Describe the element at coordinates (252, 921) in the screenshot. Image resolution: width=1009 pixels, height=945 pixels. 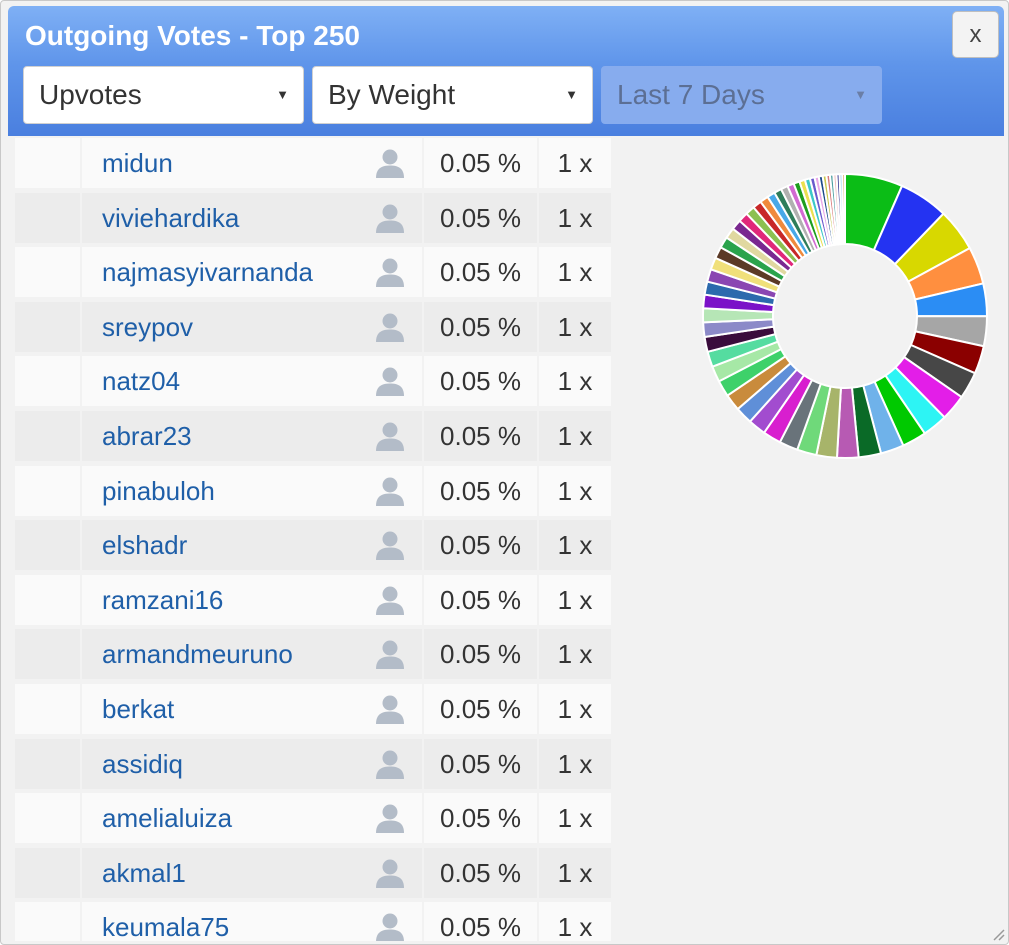
I see `voter-cell: keumala75` at that location.